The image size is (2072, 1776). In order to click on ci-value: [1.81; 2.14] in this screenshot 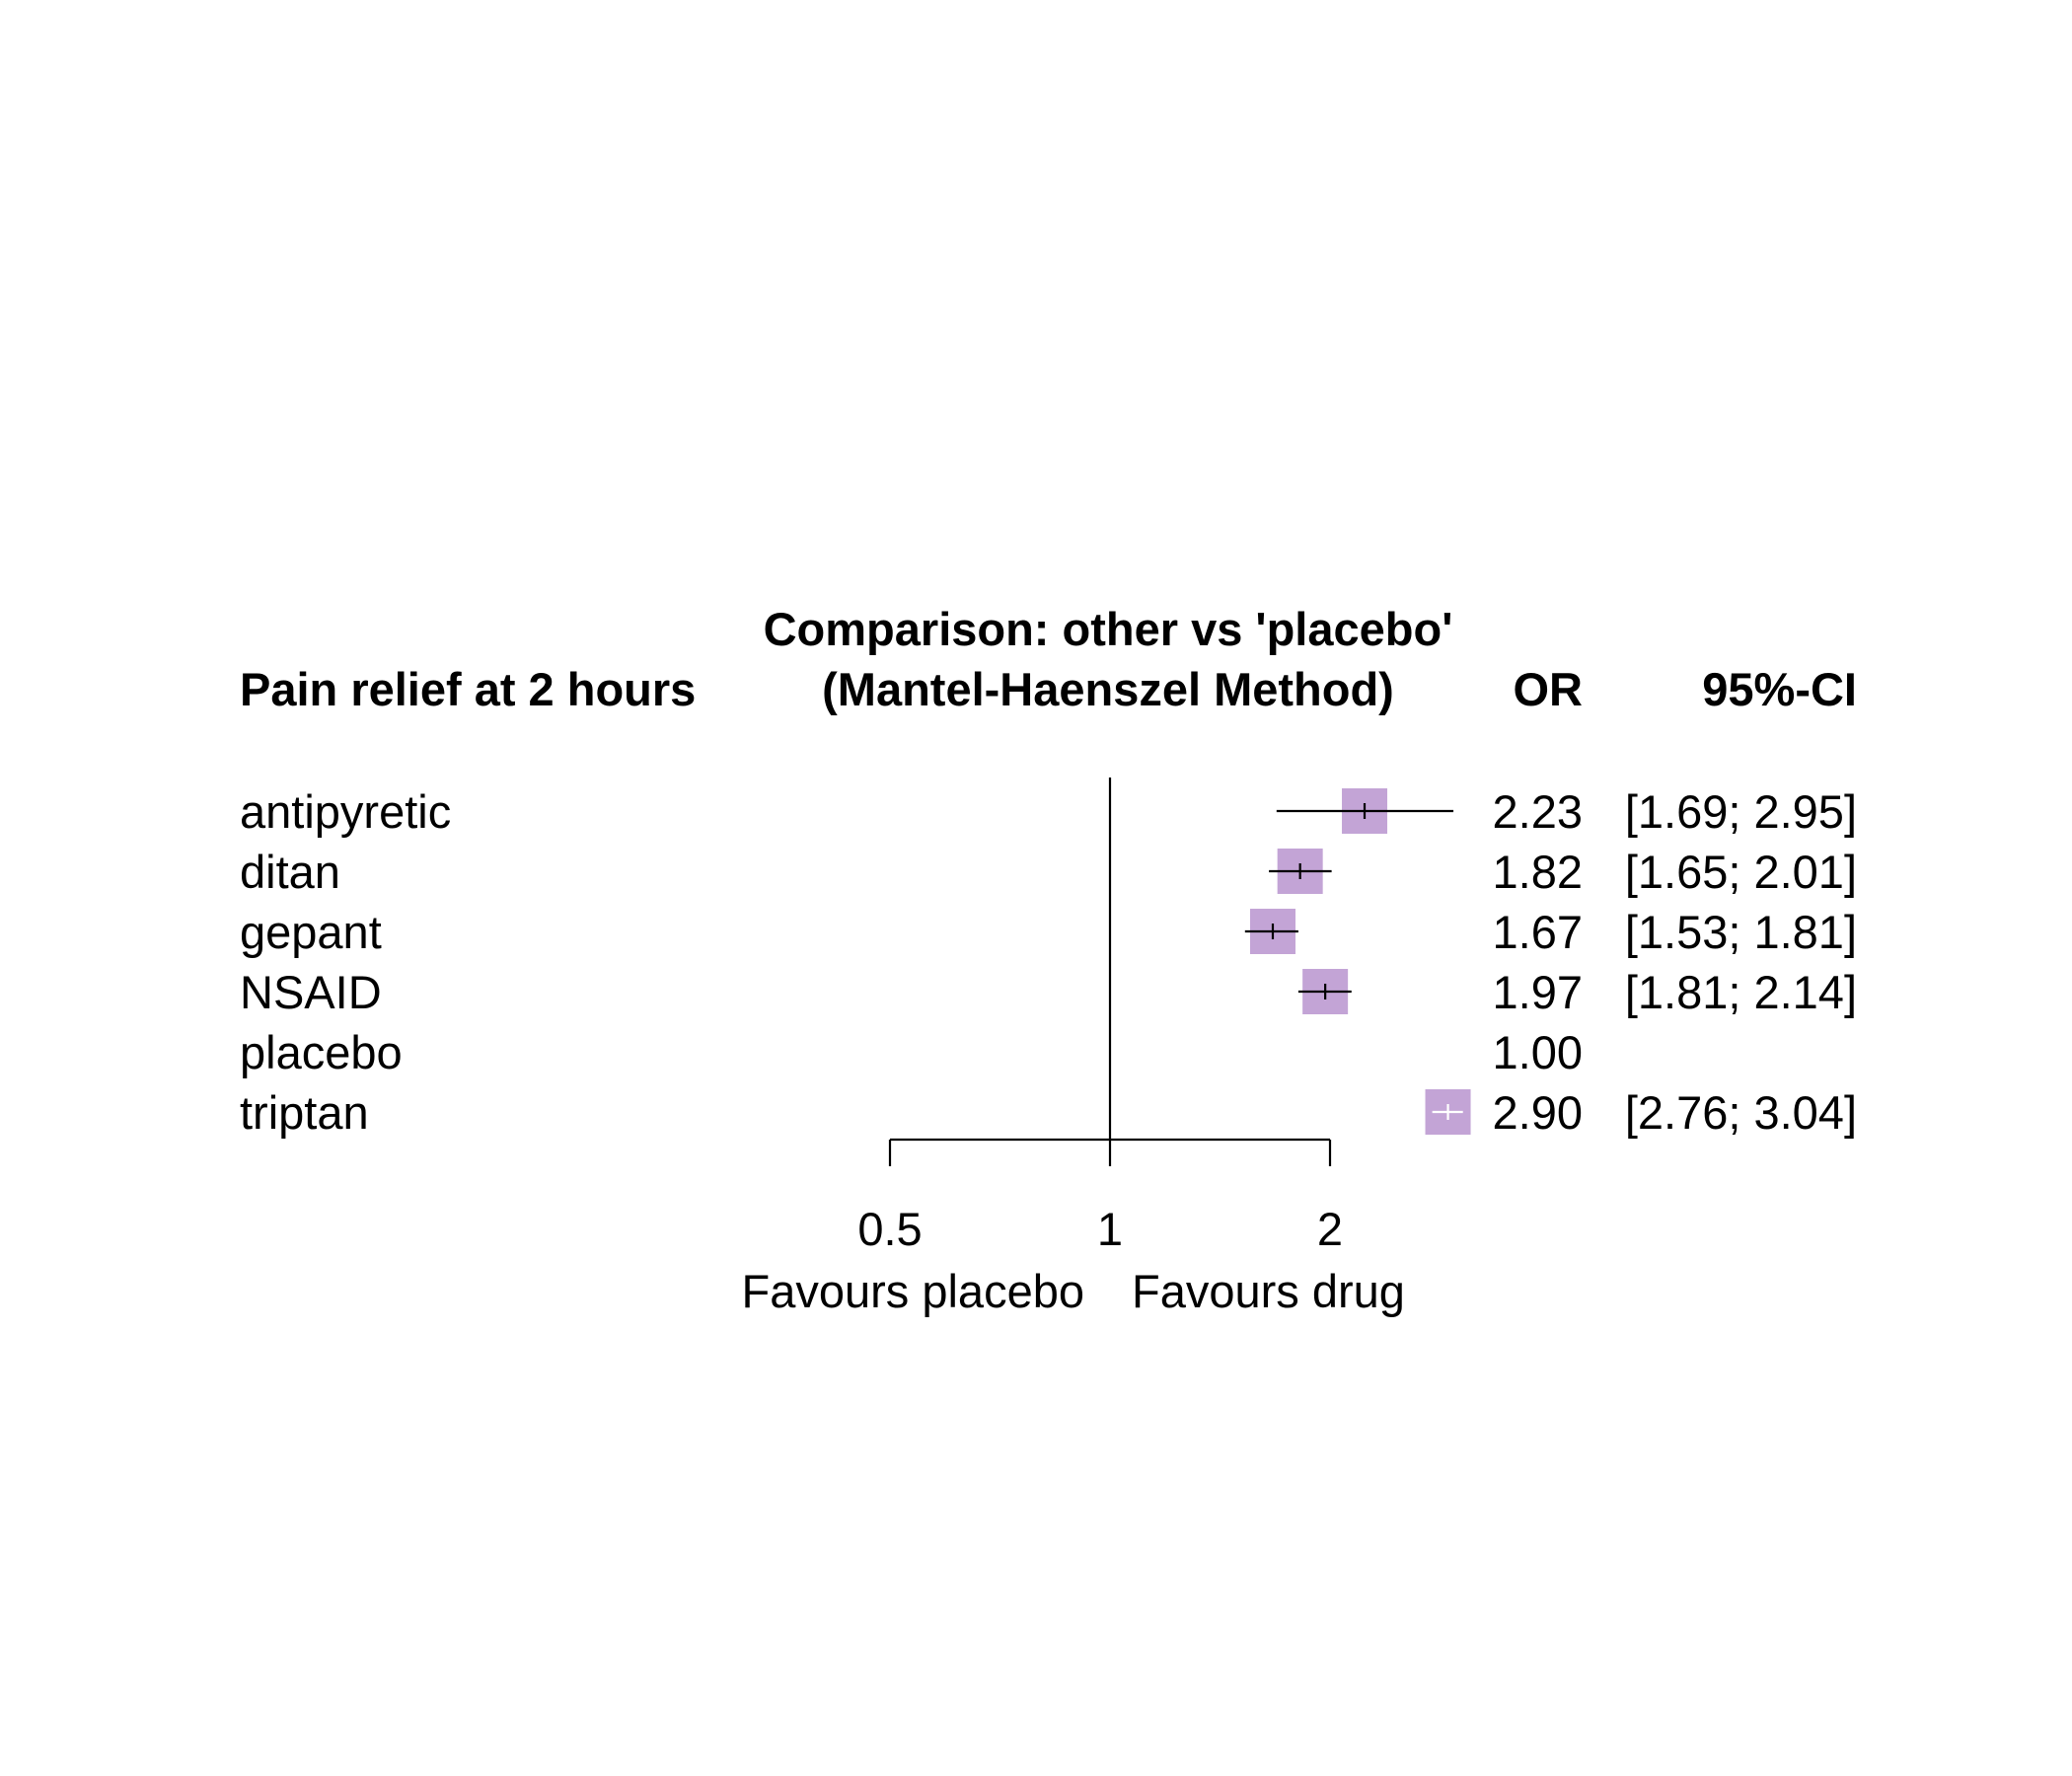, I will do `click(1741, 992)`.